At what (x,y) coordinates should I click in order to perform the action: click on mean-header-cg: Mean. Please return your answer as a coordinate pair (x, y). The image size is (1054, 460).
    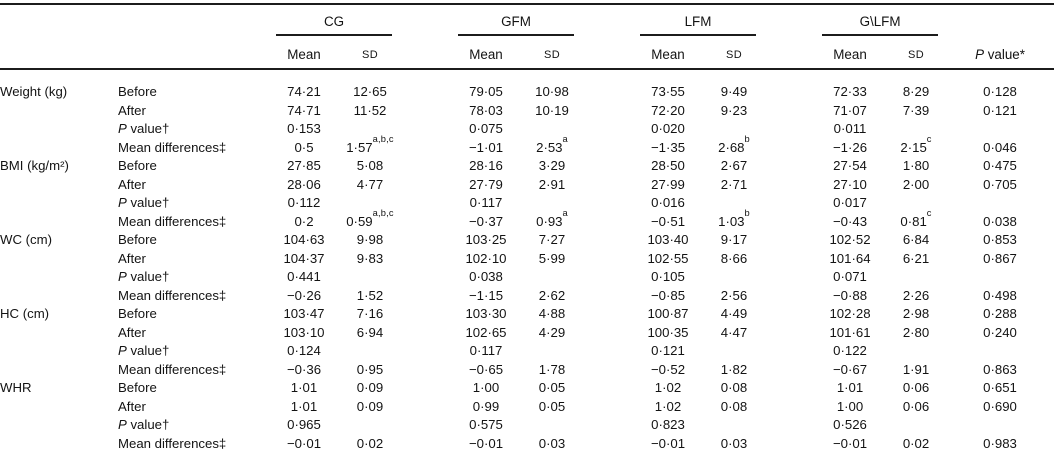
    Looking at the image, I should click on (304, 53).